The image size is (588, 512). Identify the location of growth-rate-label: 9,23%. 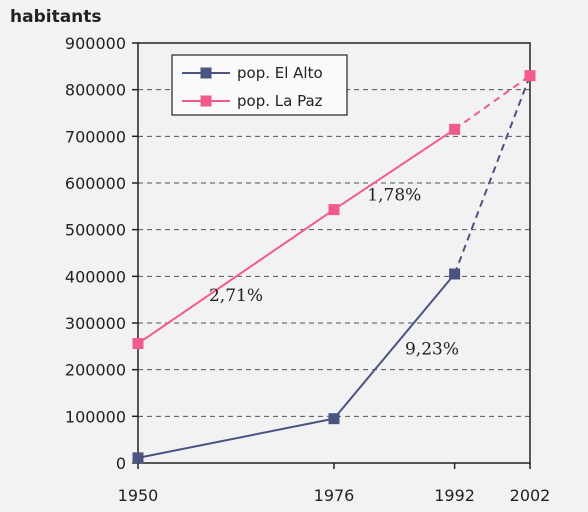
(432, 350).